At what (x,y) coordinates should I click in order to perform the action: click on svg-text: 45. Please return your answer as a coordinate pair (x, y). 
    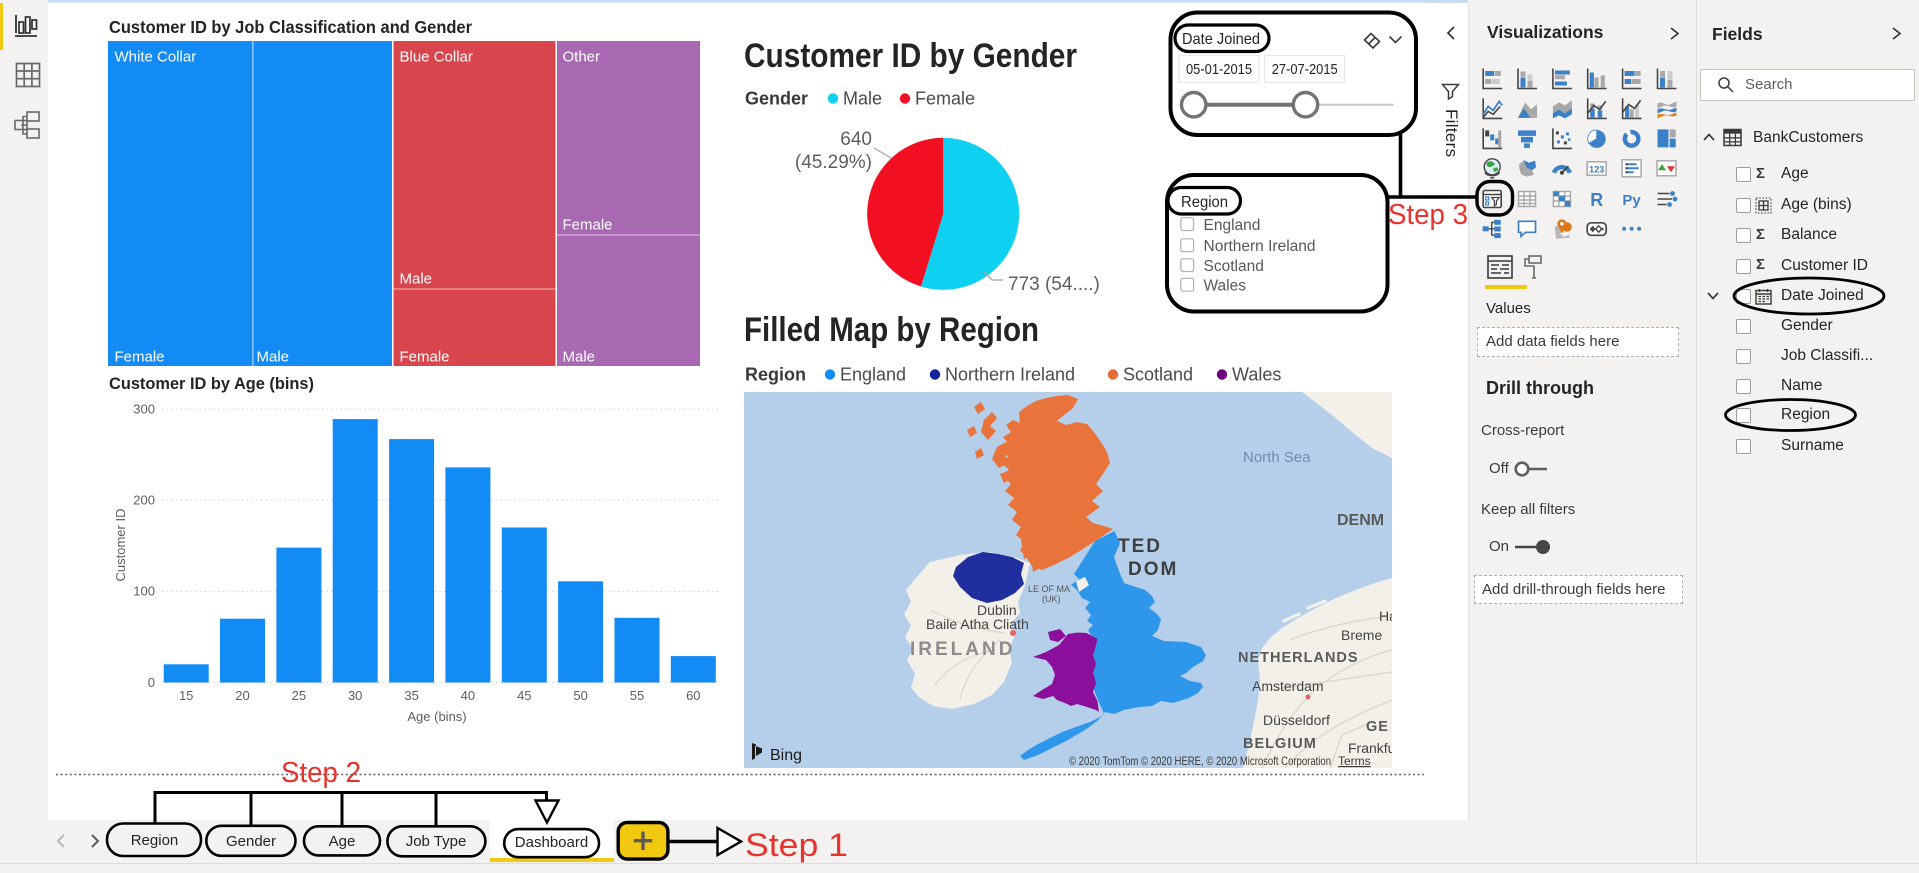
    Looking at the image, I should click on (524, 695).